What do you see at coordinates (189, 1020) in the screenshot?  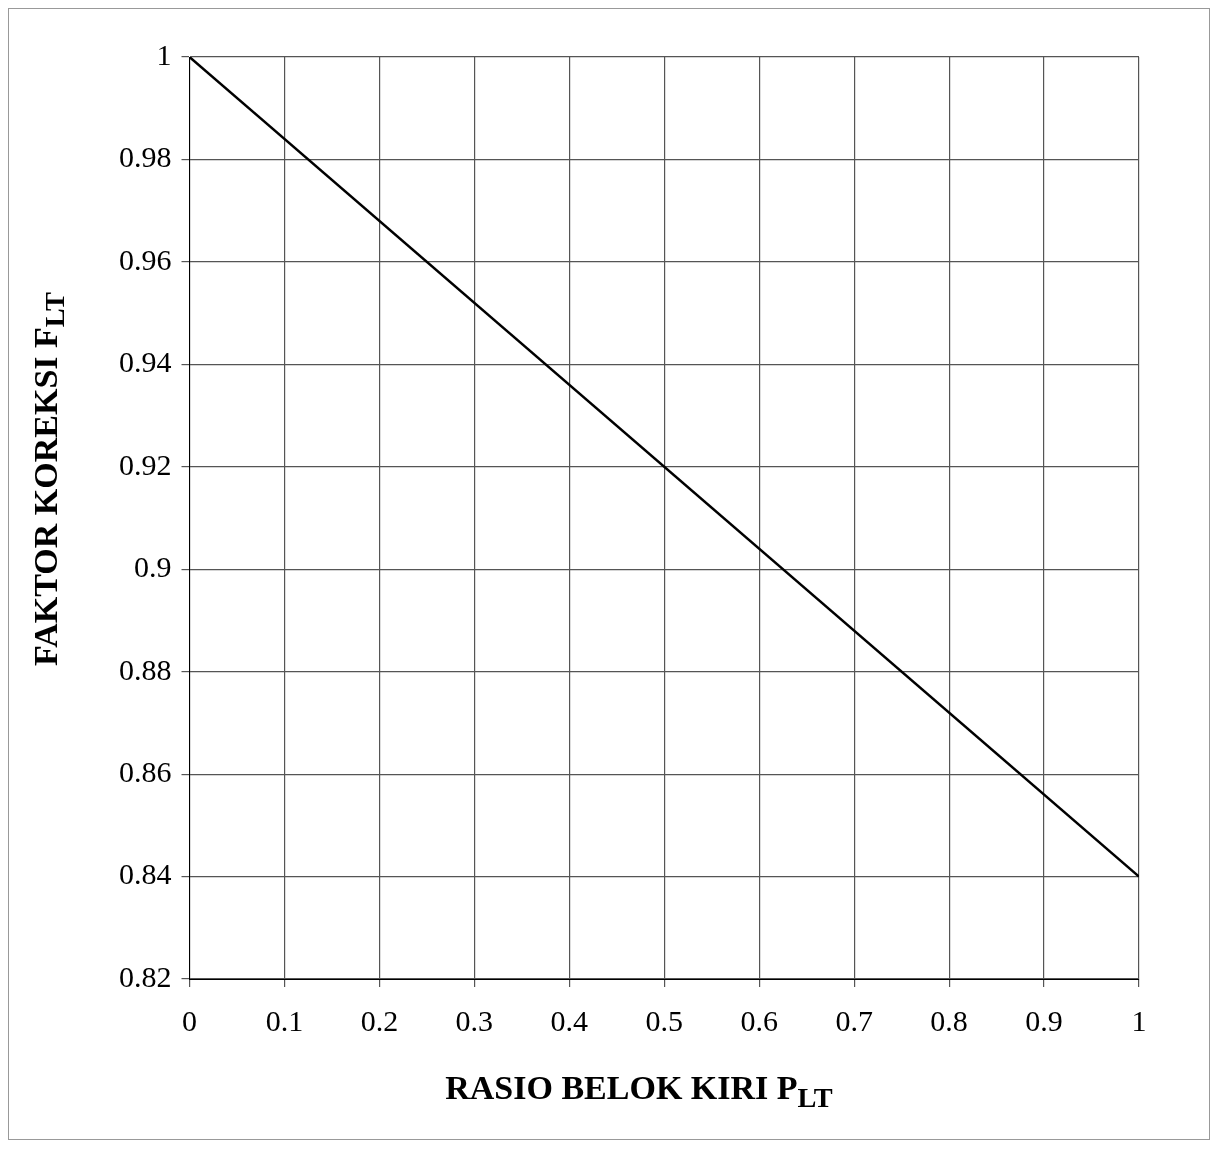 I see `x-tick-label: 0` at bounding box center [189, 1020].